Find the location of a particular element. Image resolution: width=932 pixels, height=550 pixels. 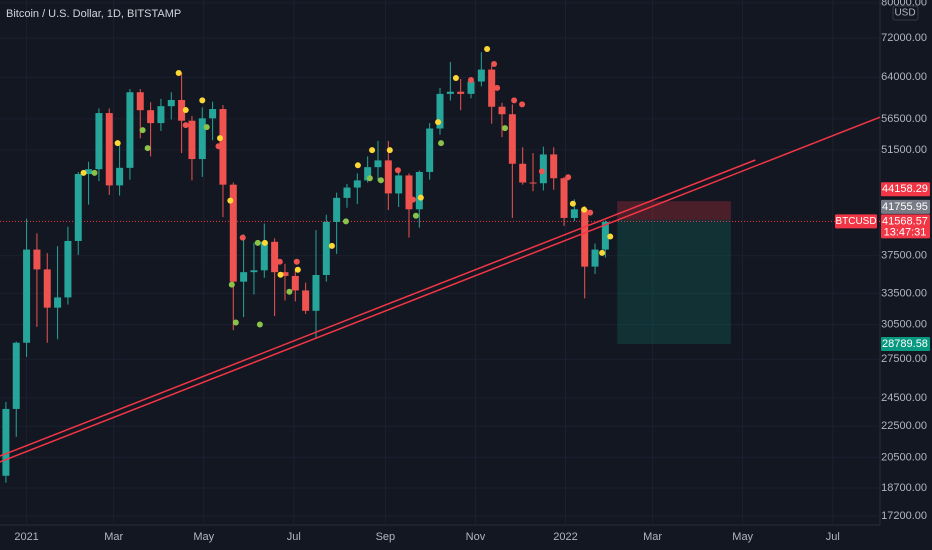

stop-price-label: 44158.29 is located at coordinates (905, 189).